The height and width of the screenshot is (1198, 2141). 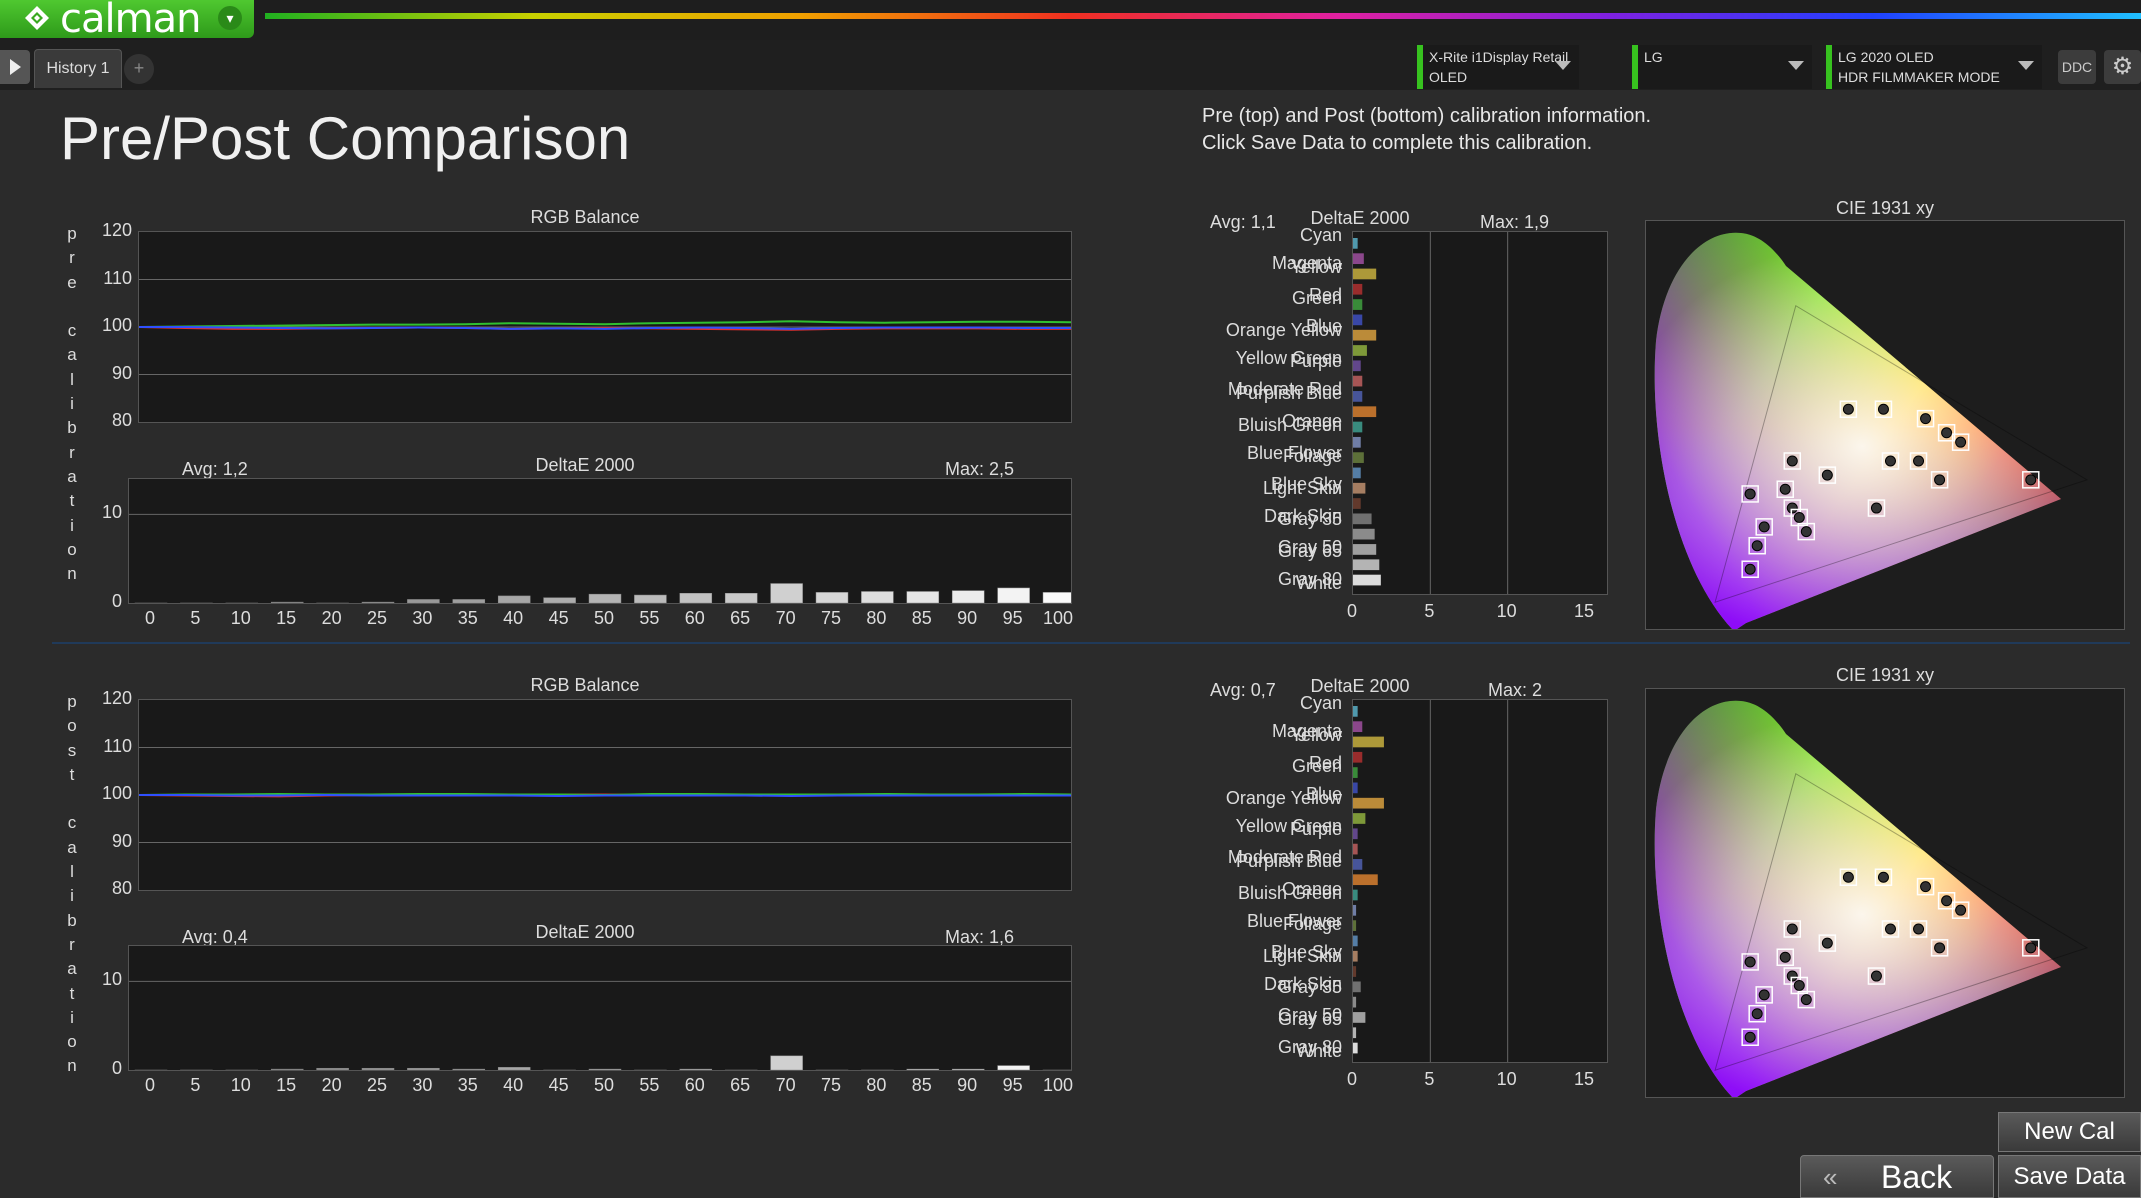 I want to click on pre-color-avg: Avg: 1,1, so click(x=1243, y=222).